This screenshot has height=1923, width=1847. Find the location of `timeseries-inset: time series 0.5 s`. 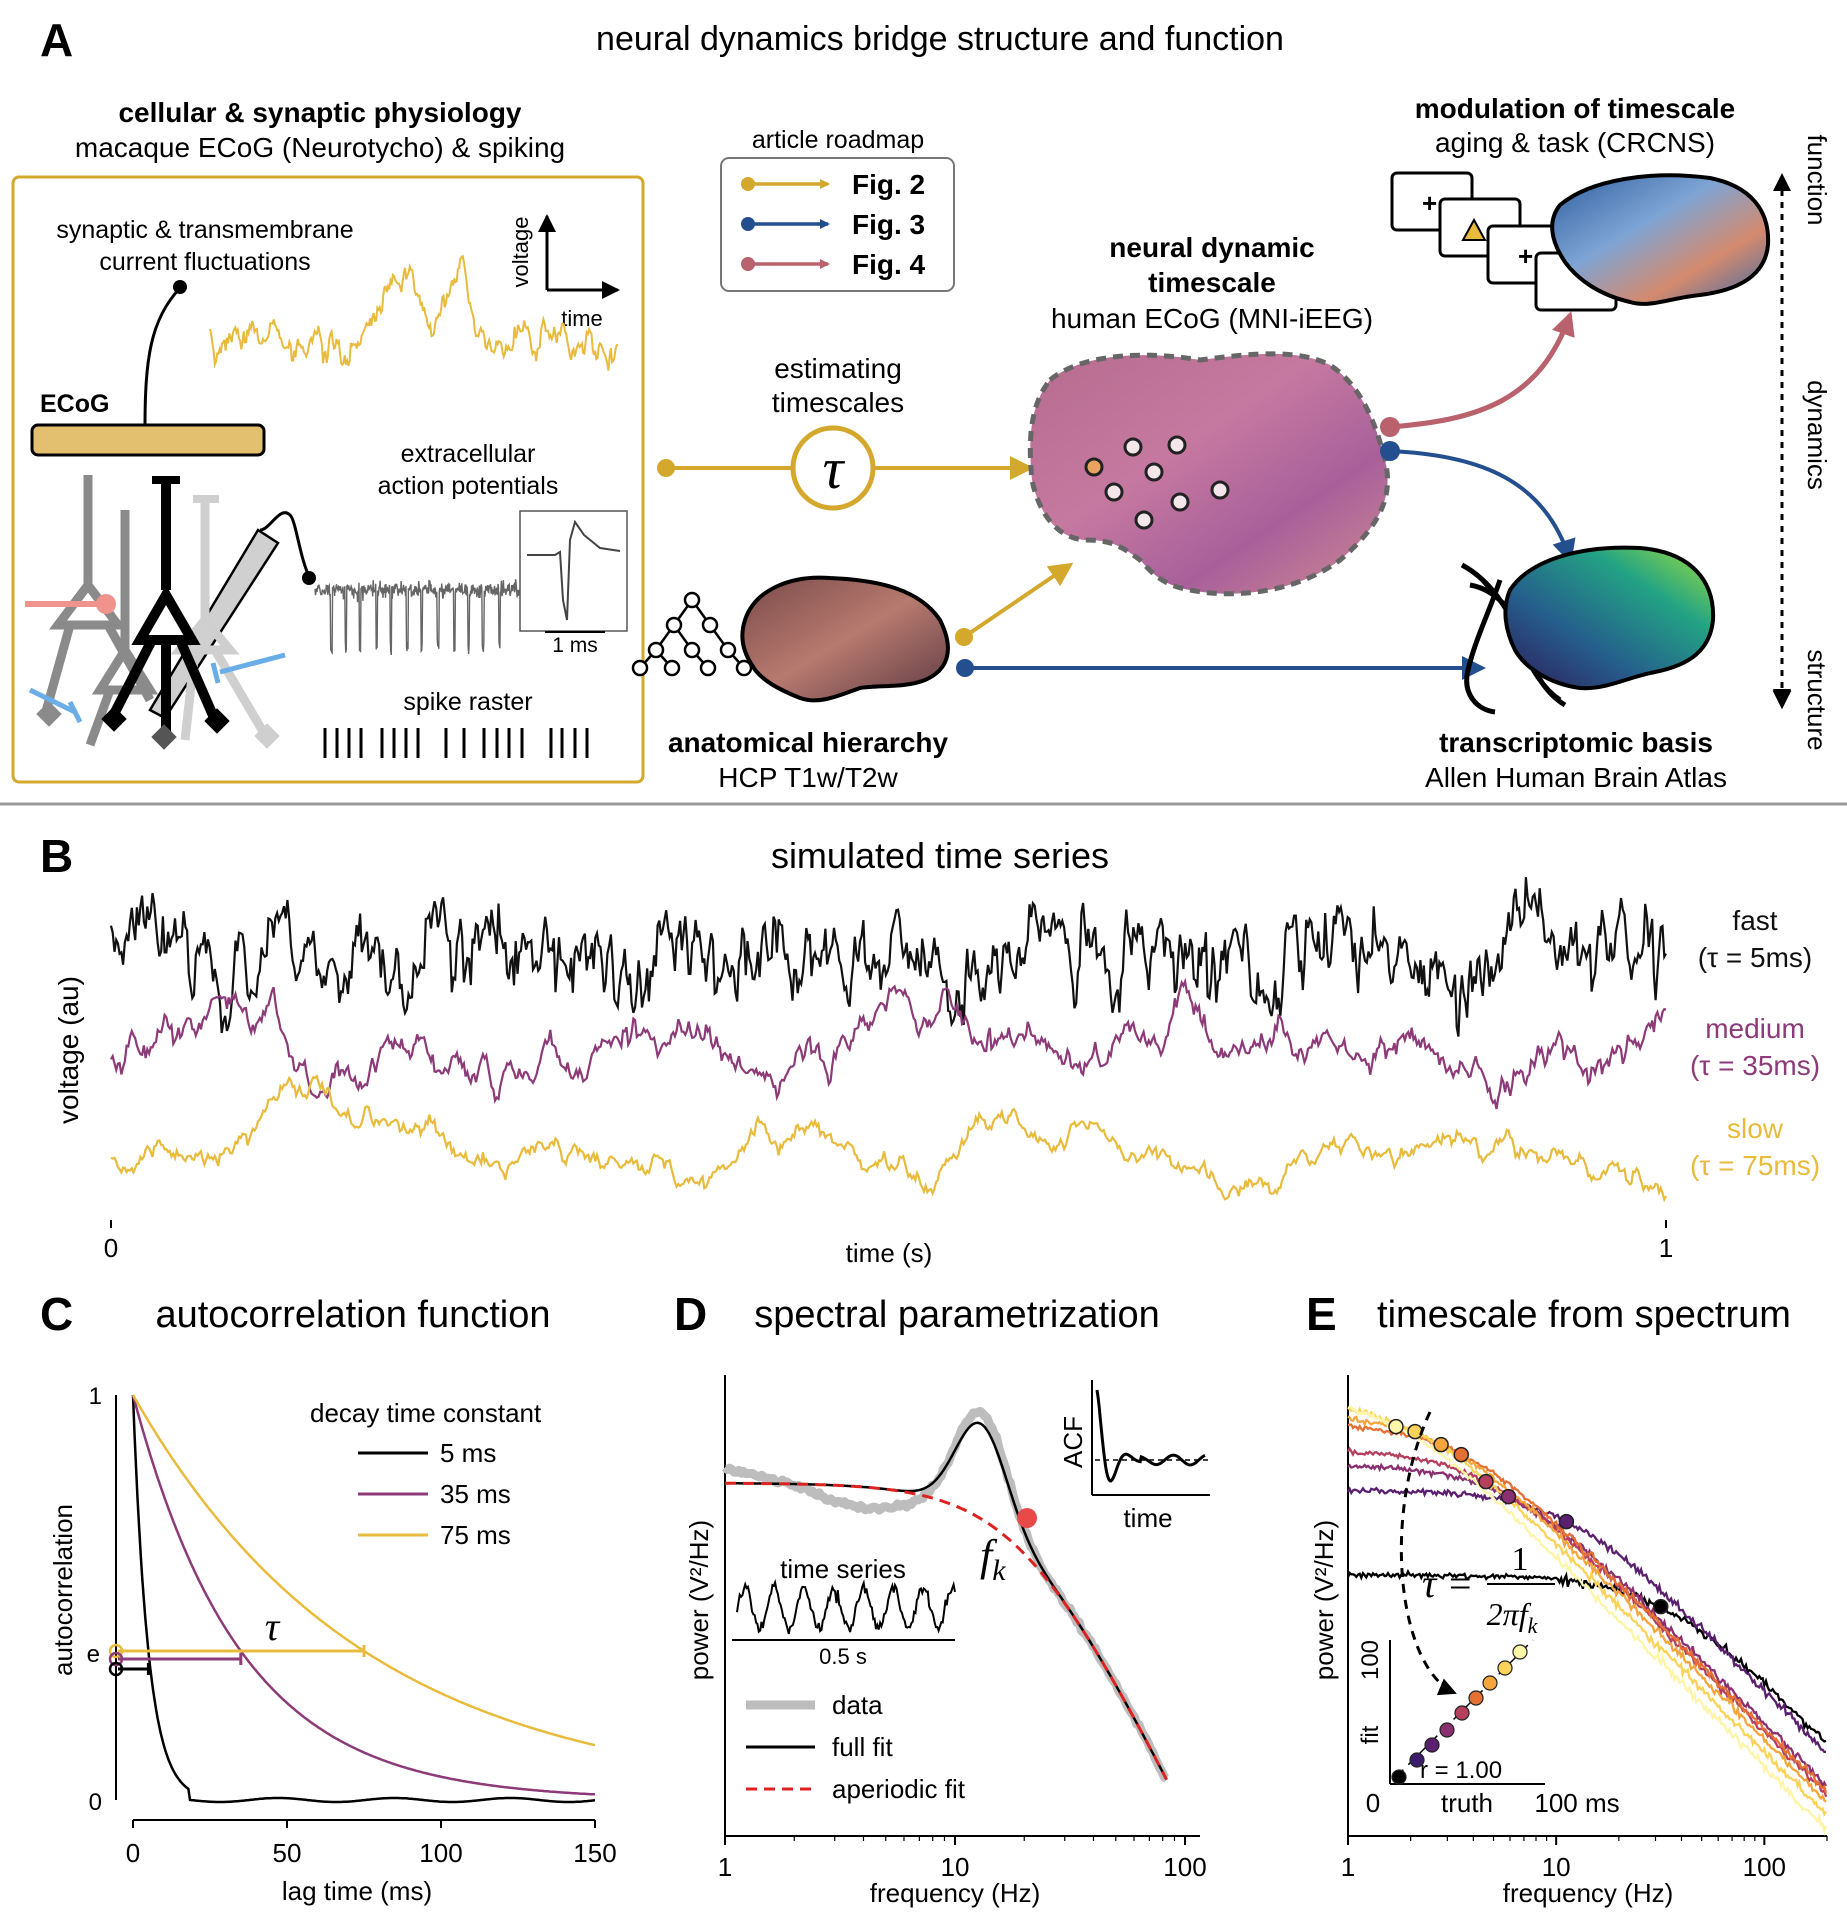

timeseries-inset: time series 0.5 s is located at coordinates (844, 1611).